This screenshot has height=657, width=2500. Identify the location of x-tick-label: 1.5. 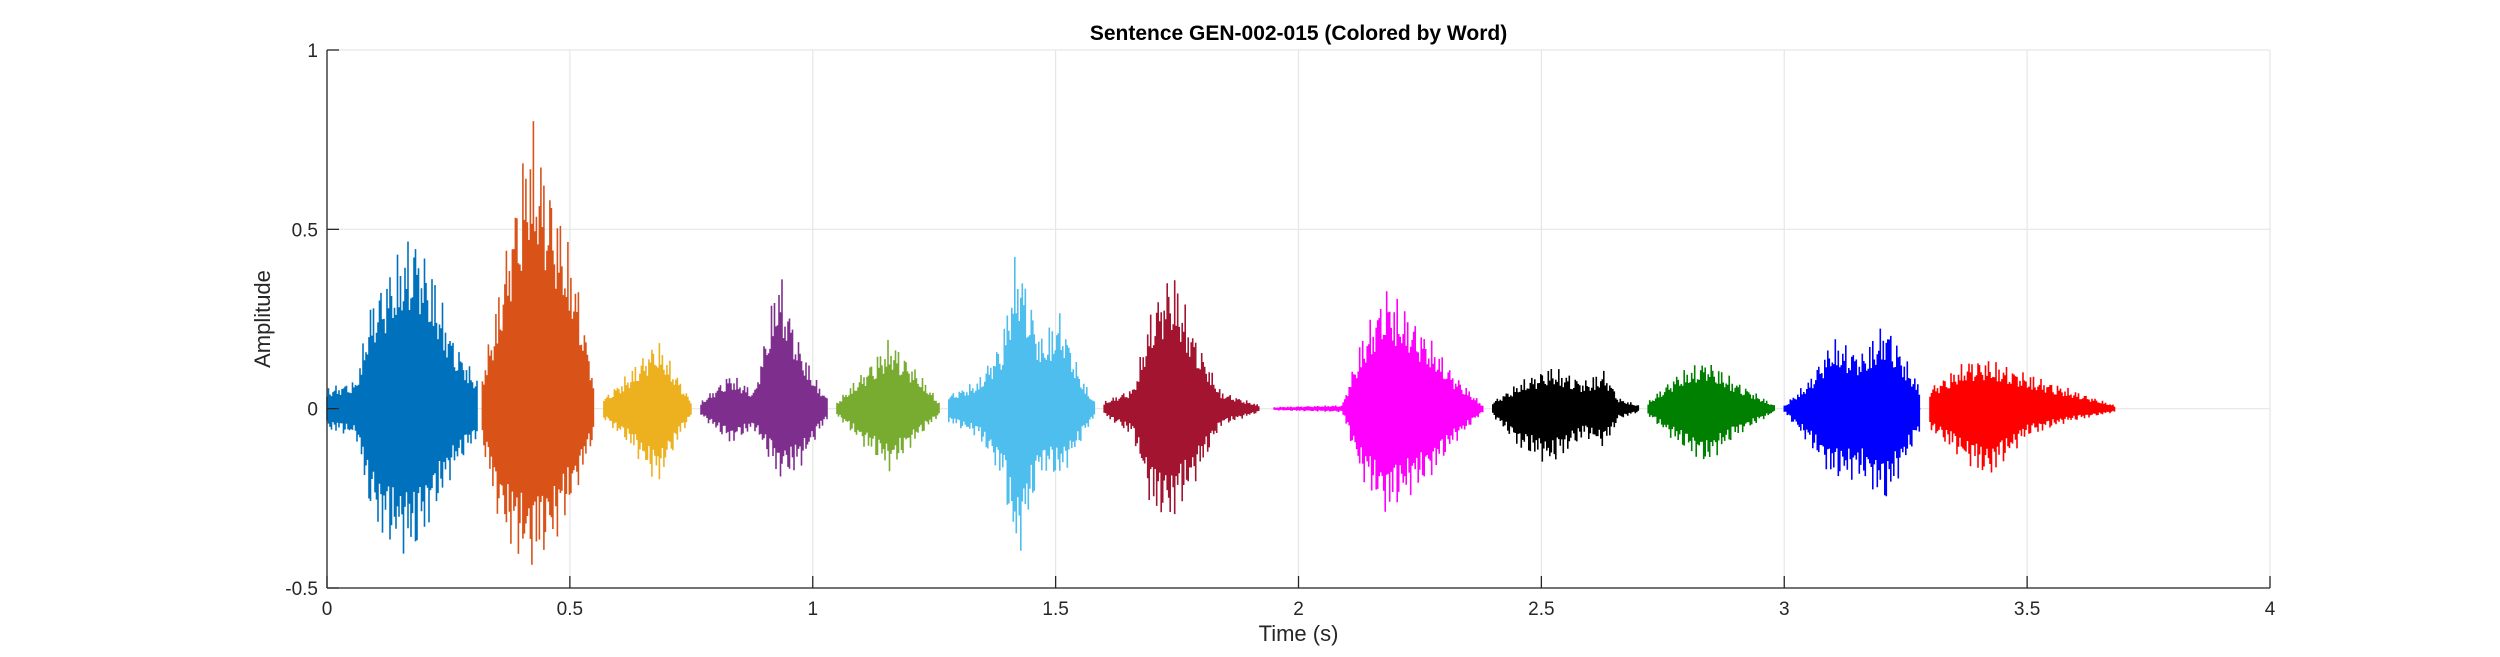
(1055, 609).